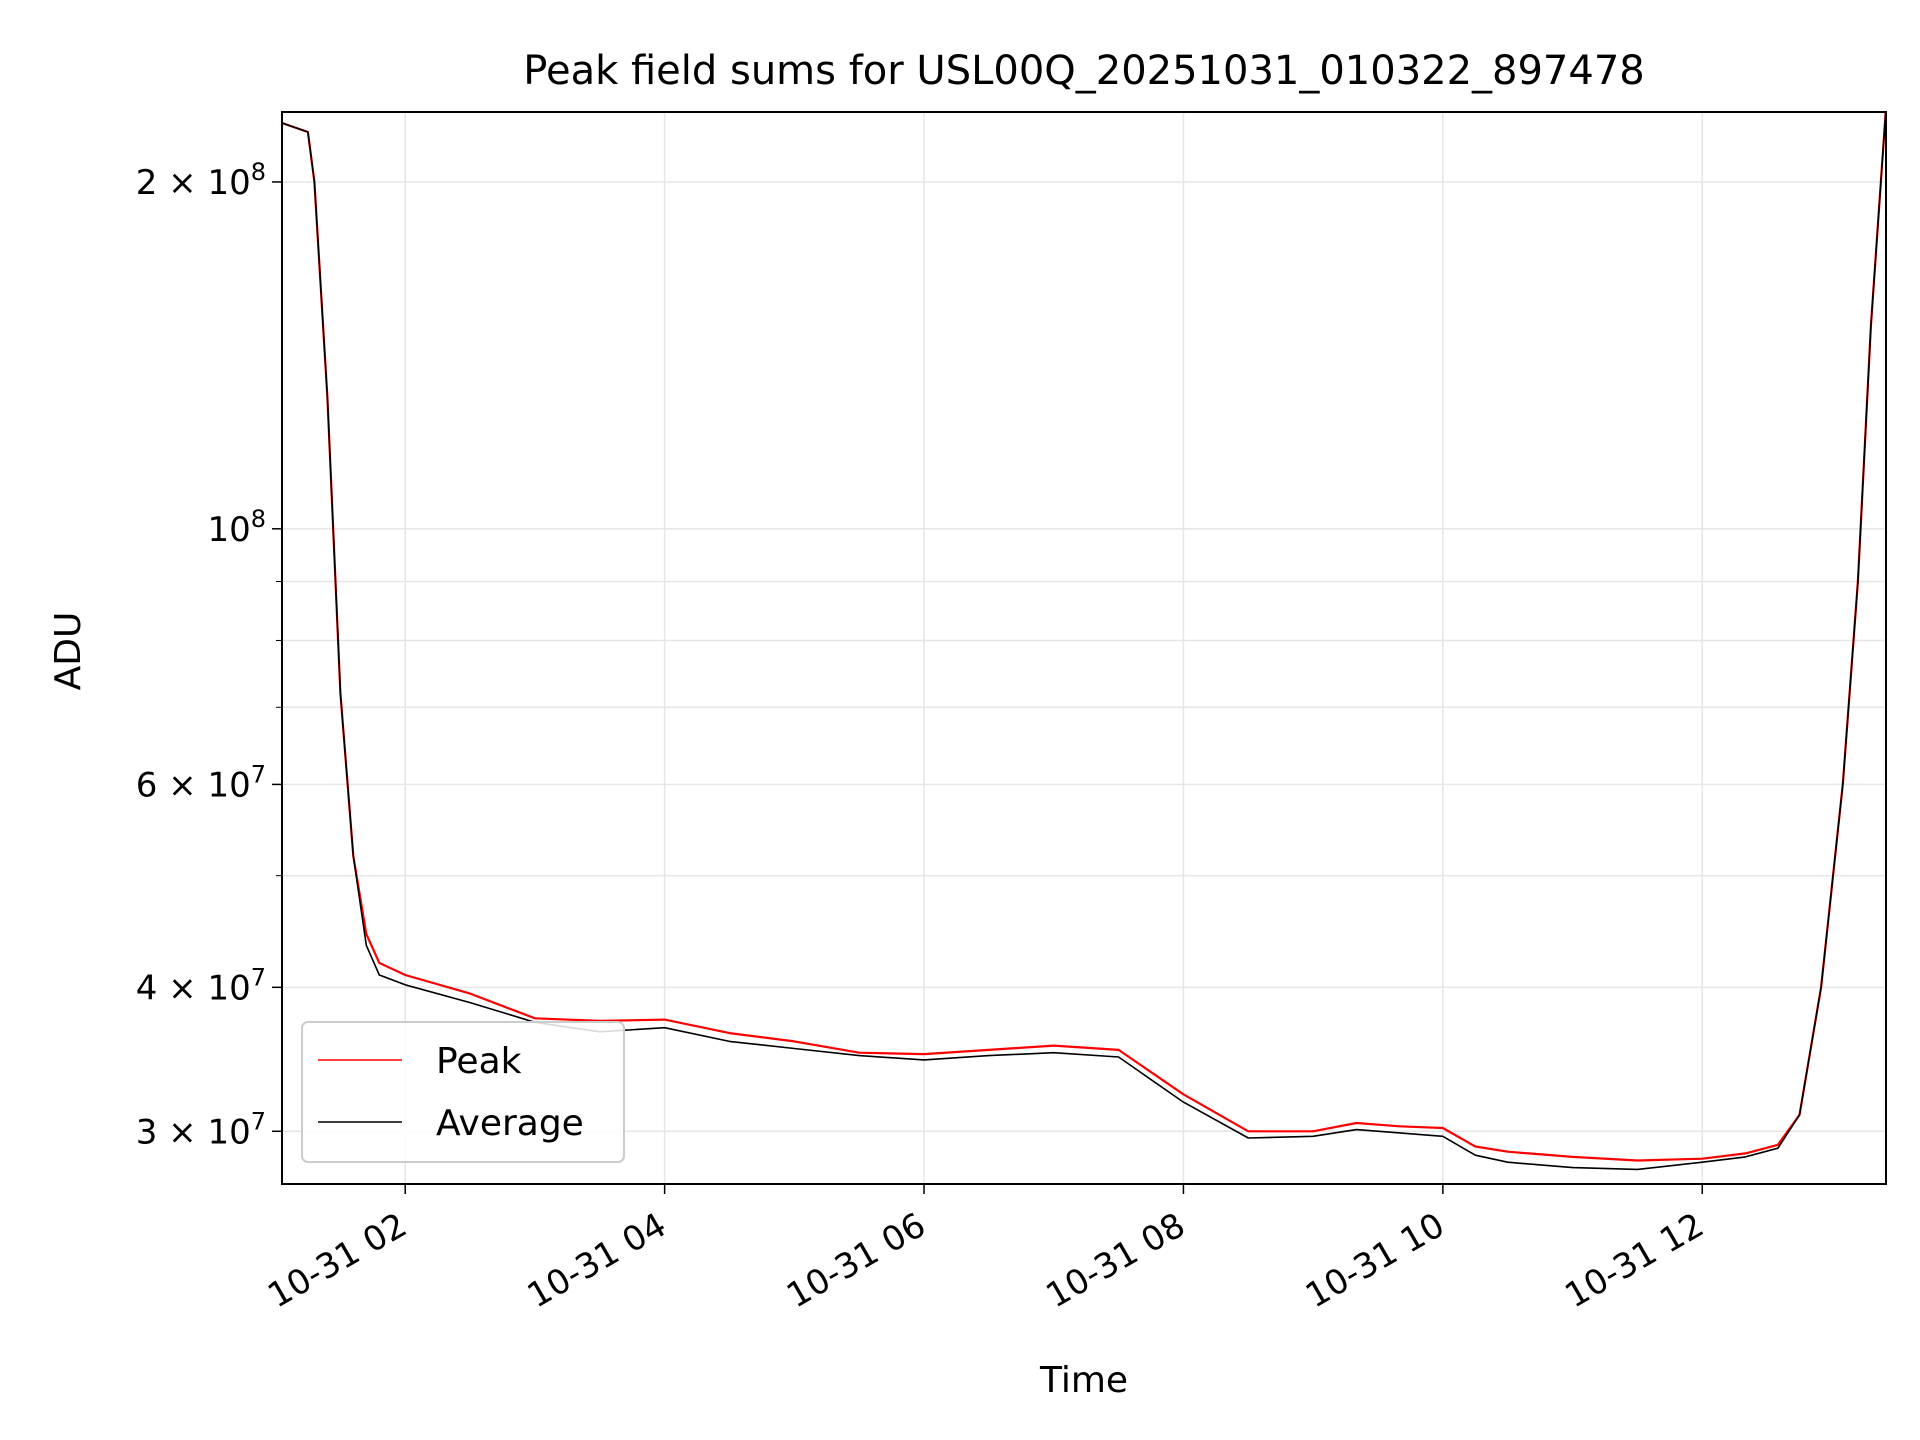 This screenshot has width=1920, height=1440. I want to click on y-tick-label: 6 × 107, so click(201, 782).